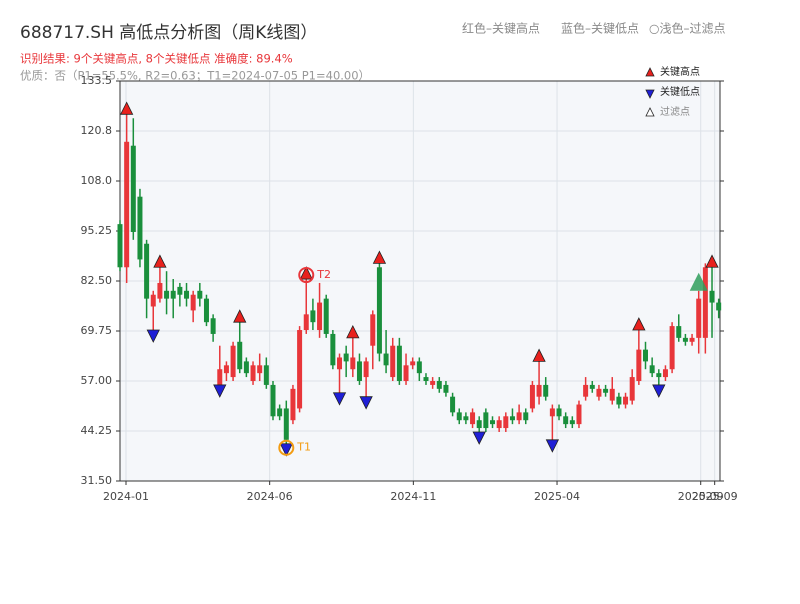 This screenshot has height=604, width=800. I want to click on subtitle: 识别结果: 9个关键高点, 8个关键低点 准确度: 89.4%, so click(156, 59).